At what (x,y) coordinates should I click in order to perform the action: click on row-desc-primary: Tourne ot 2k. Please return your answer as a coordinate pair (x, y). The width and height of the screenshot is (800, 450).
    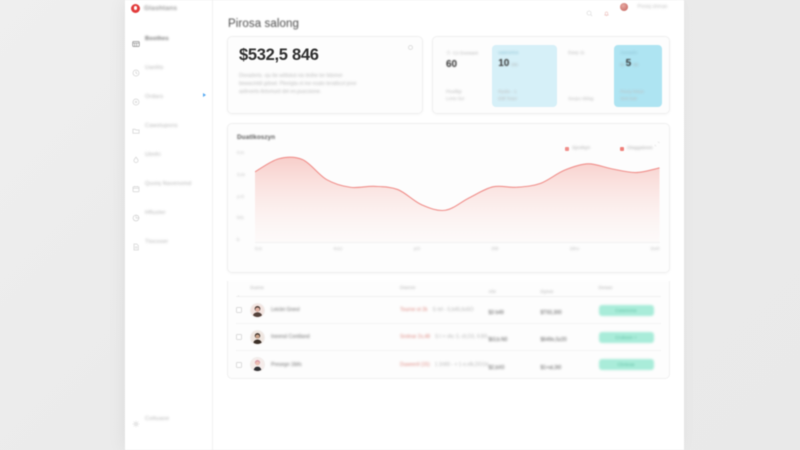
    Looking at the image, I should click on (414, 310).